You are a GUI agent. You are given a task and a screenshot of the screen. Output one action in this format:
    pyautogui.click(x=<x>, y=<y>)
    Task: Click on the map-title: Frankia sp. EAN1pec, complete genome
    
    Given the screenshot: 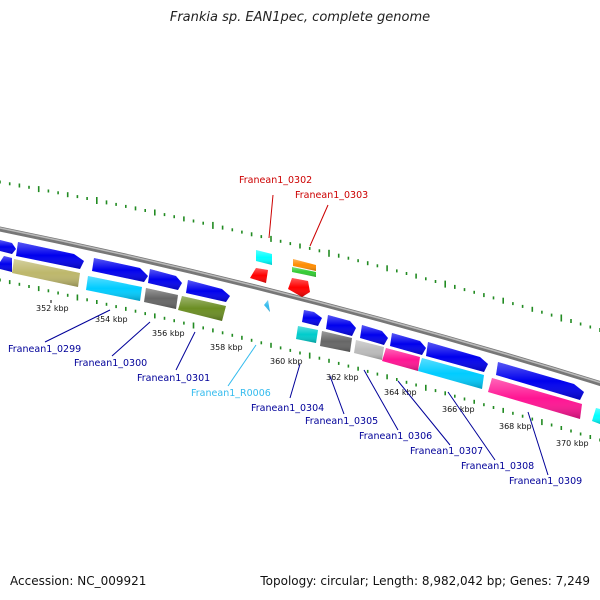 What is the action you would take?
    pyautogui.click(x=300, y=17)
    